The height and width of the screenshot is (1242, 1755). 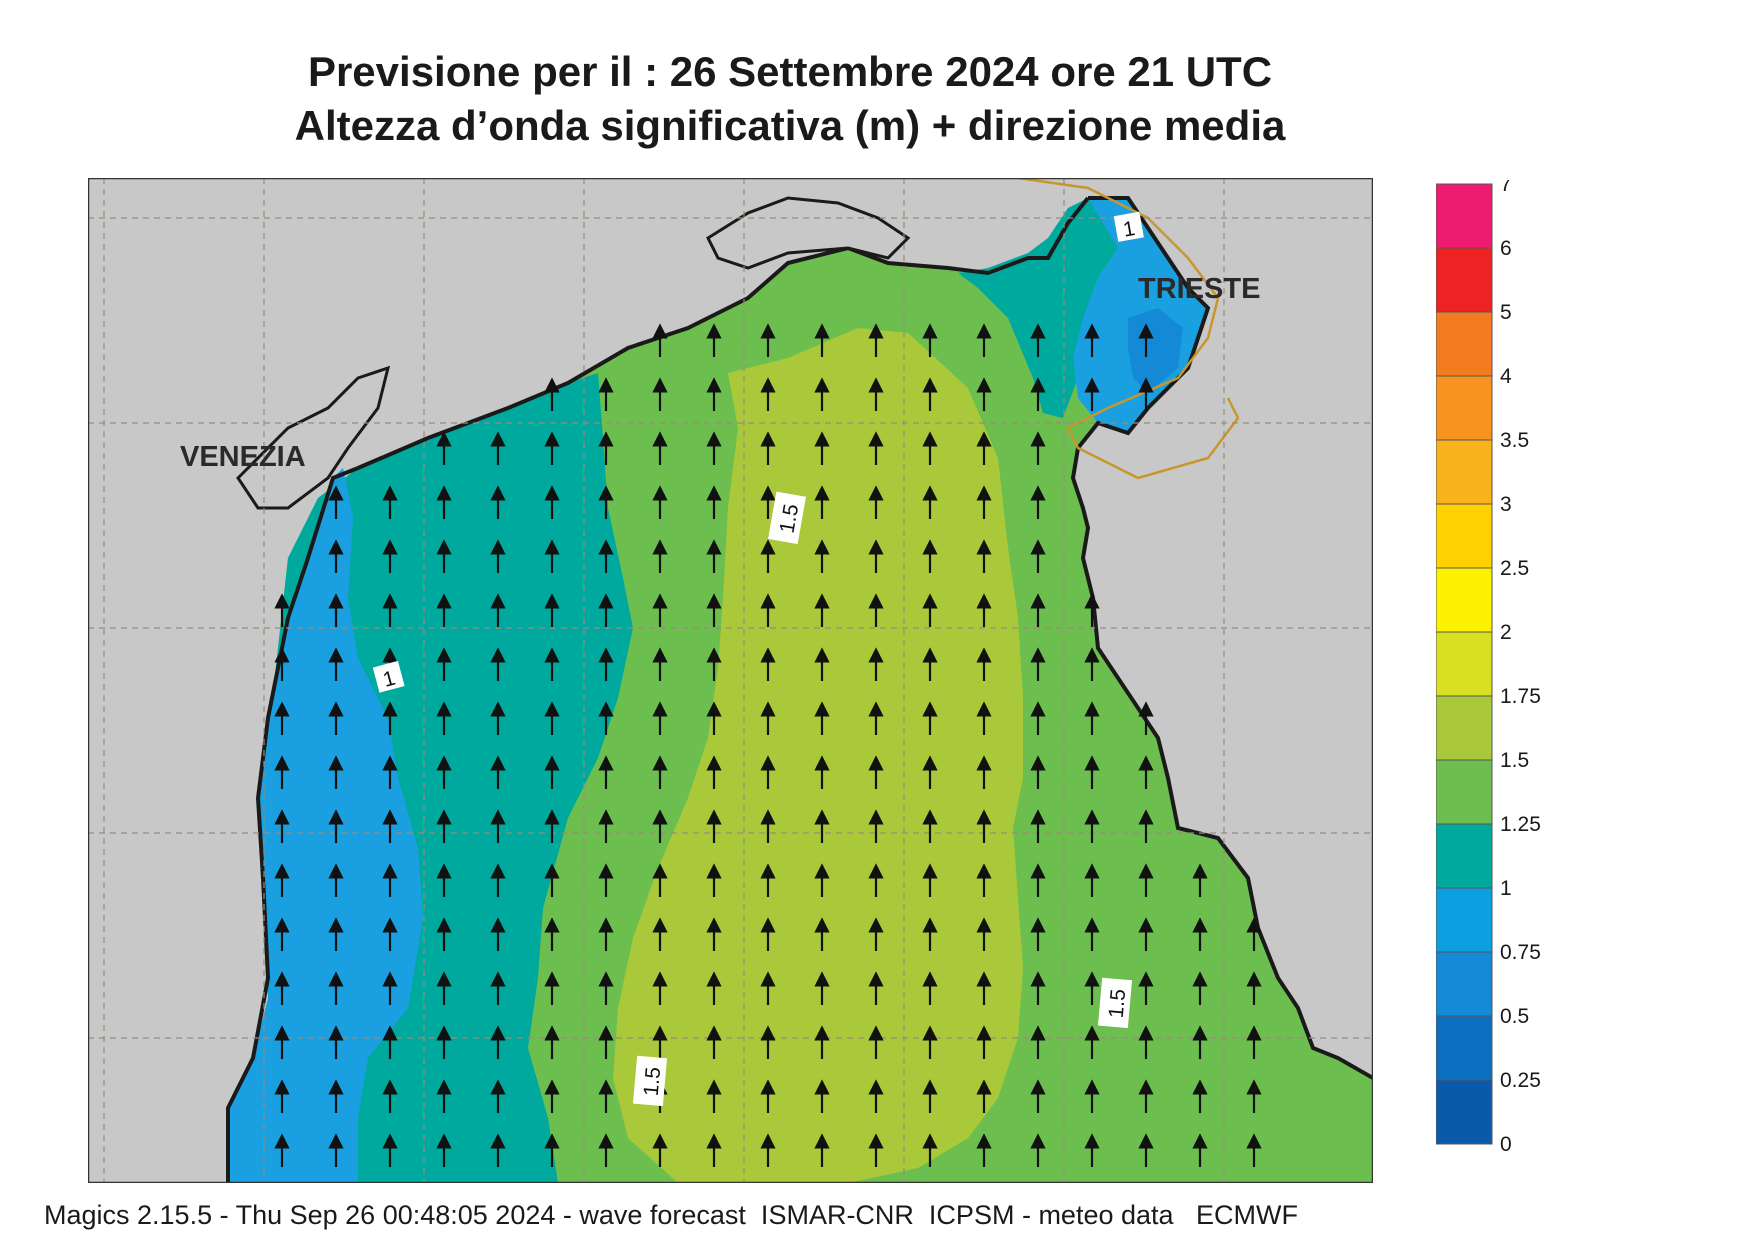 What do you see at coordinates (1506, 1144) in the screenshot?
I see `legend-label: 0` at bounding box center [1506, 1144].